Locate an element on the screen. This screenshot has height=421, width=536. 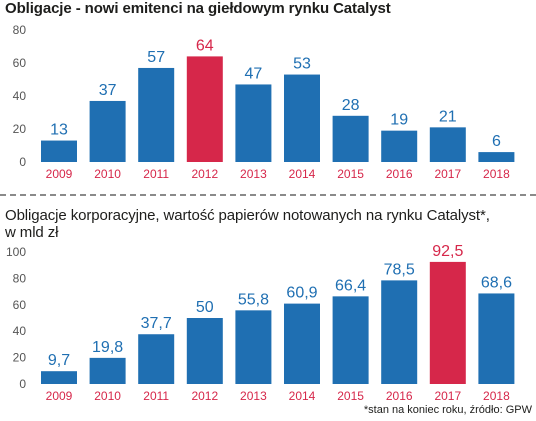
chart-2-category-label: 2009 is located at coordinates (59, 396).